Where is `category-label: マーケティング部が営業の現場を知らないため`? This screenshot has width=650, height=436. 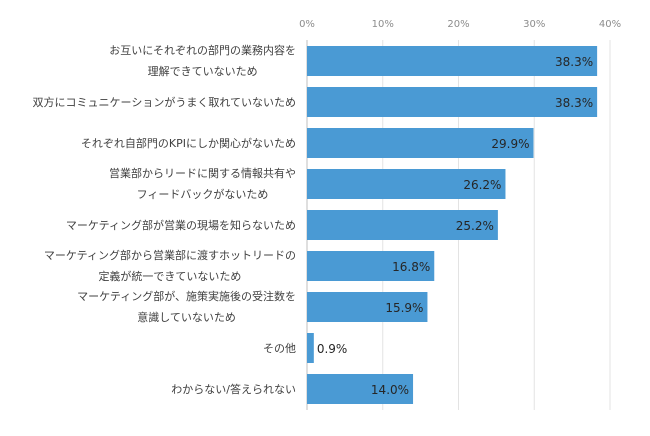 category-label: マーケティング部が営業の現場を知らないため is located at coordinates (181, 225).